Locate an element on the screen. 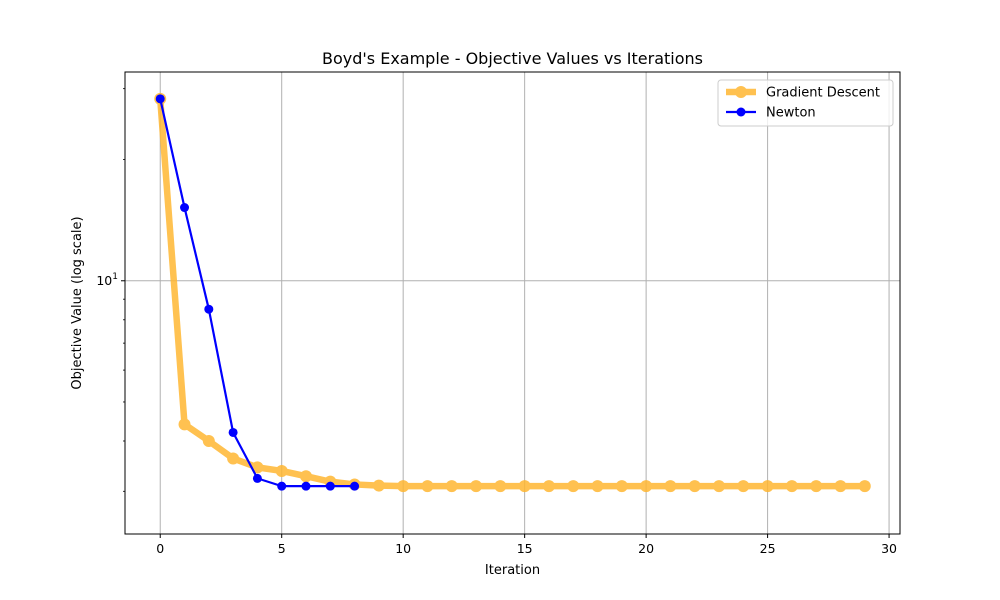  x-tick-label: 25 is located at coordinates (768, 548).